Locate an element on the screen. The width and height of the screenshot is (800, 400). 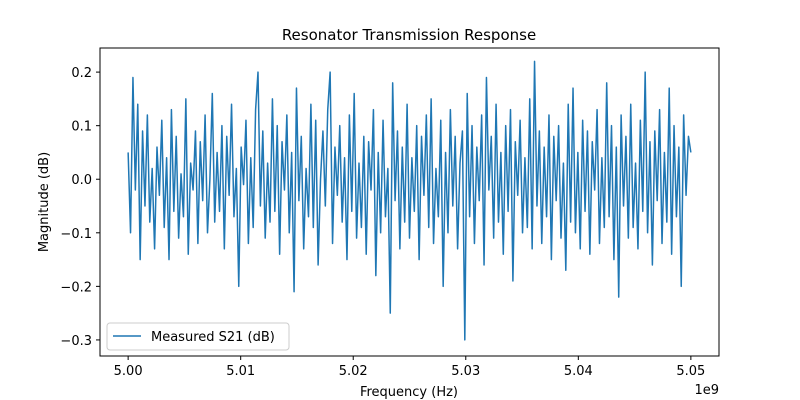
chart-title: Resonator Transmission Response is located at coordinates (409, 35).